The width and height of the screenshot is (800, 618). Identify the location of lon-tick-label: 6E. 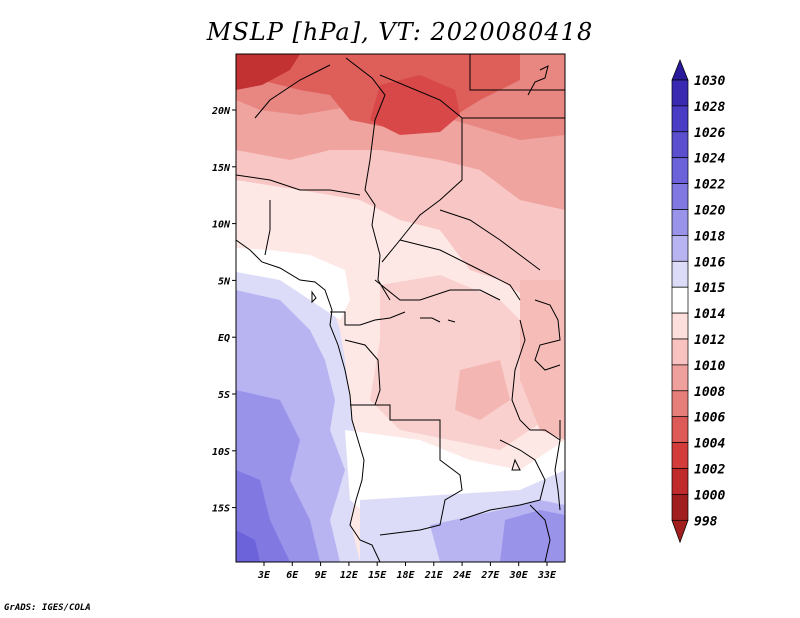
(292, 575).